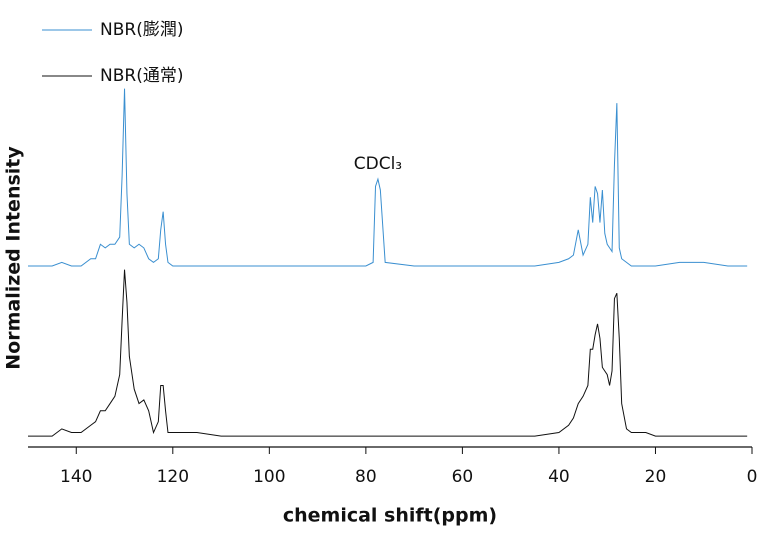 Image resolution: width=783 pixels, height=537 pixels. I want to click on x-tick-label: 140, so click(76, 477).